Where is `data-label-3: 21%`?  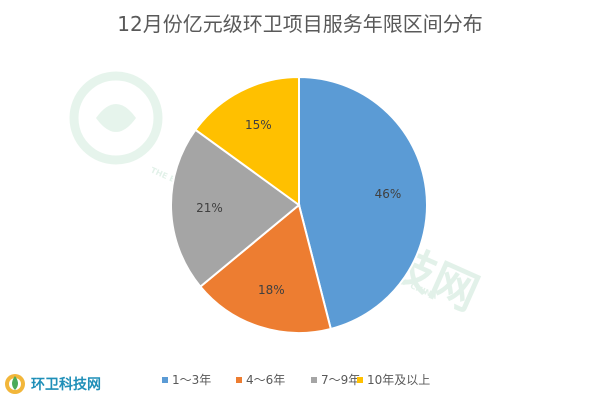 data-label-3: 21% is located at coordinates (209, 208).